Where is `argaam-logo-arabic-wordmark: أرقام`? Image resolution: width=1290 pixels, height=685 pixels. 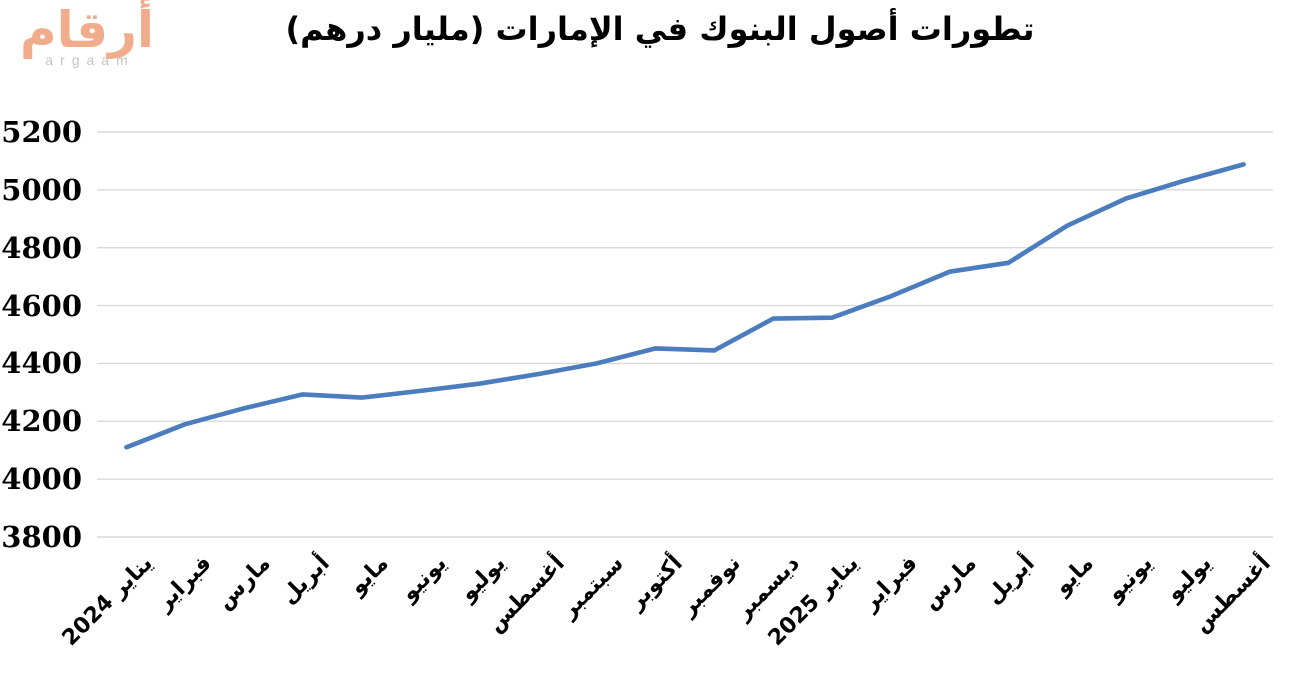
argaam-logo-arabic-wordmark: أرقام is located at coordinates (87, 30).